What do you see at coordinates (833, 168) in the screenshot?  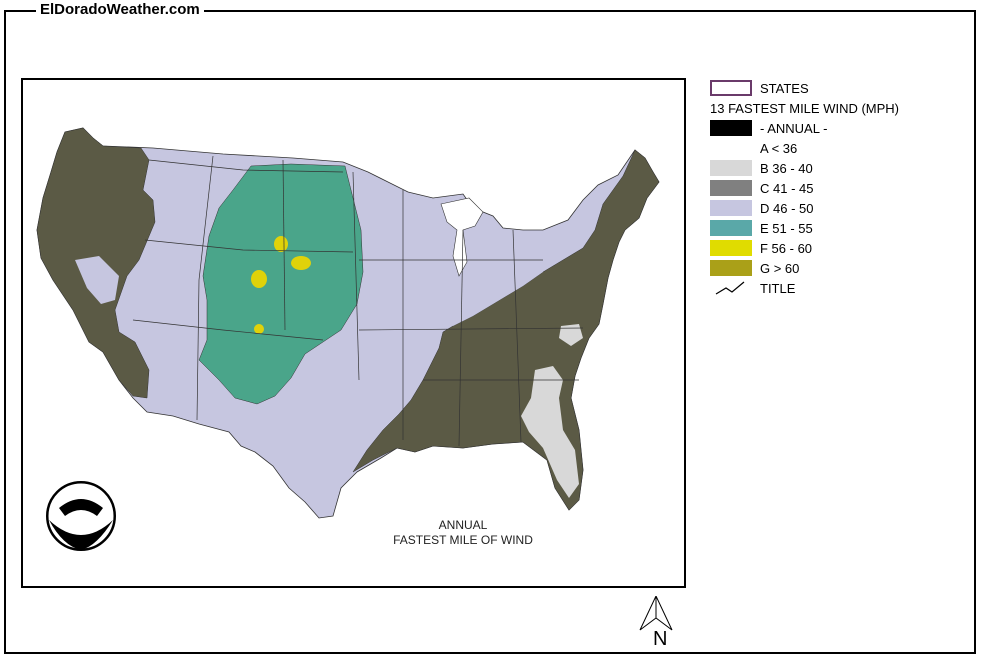 I see `legend-item: B 36 - 40` at bounding box center [833, 168].